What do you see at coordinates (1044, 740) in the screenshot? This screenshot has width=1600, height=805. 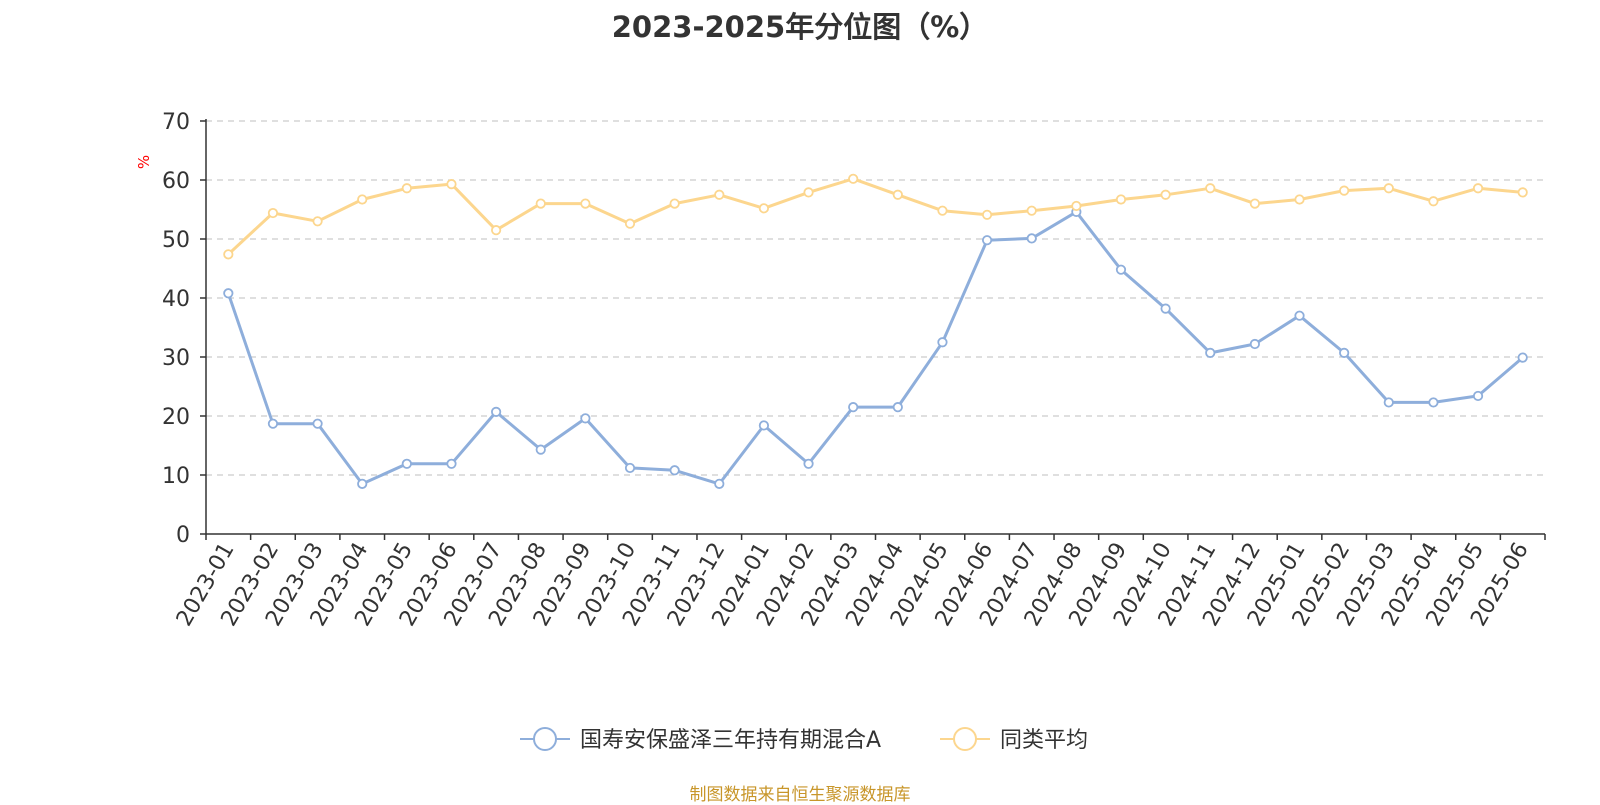 I see `legend-label: 同类平均` at bounding box center [1044, 740].